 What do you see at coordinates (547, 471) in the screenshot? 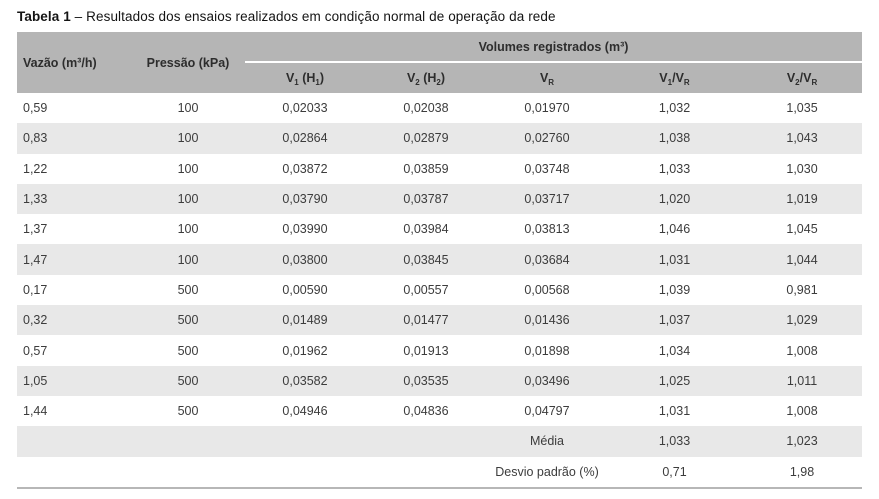
I see `summary-label: Desvio padrão (%)` at bounding box center [547, 471].